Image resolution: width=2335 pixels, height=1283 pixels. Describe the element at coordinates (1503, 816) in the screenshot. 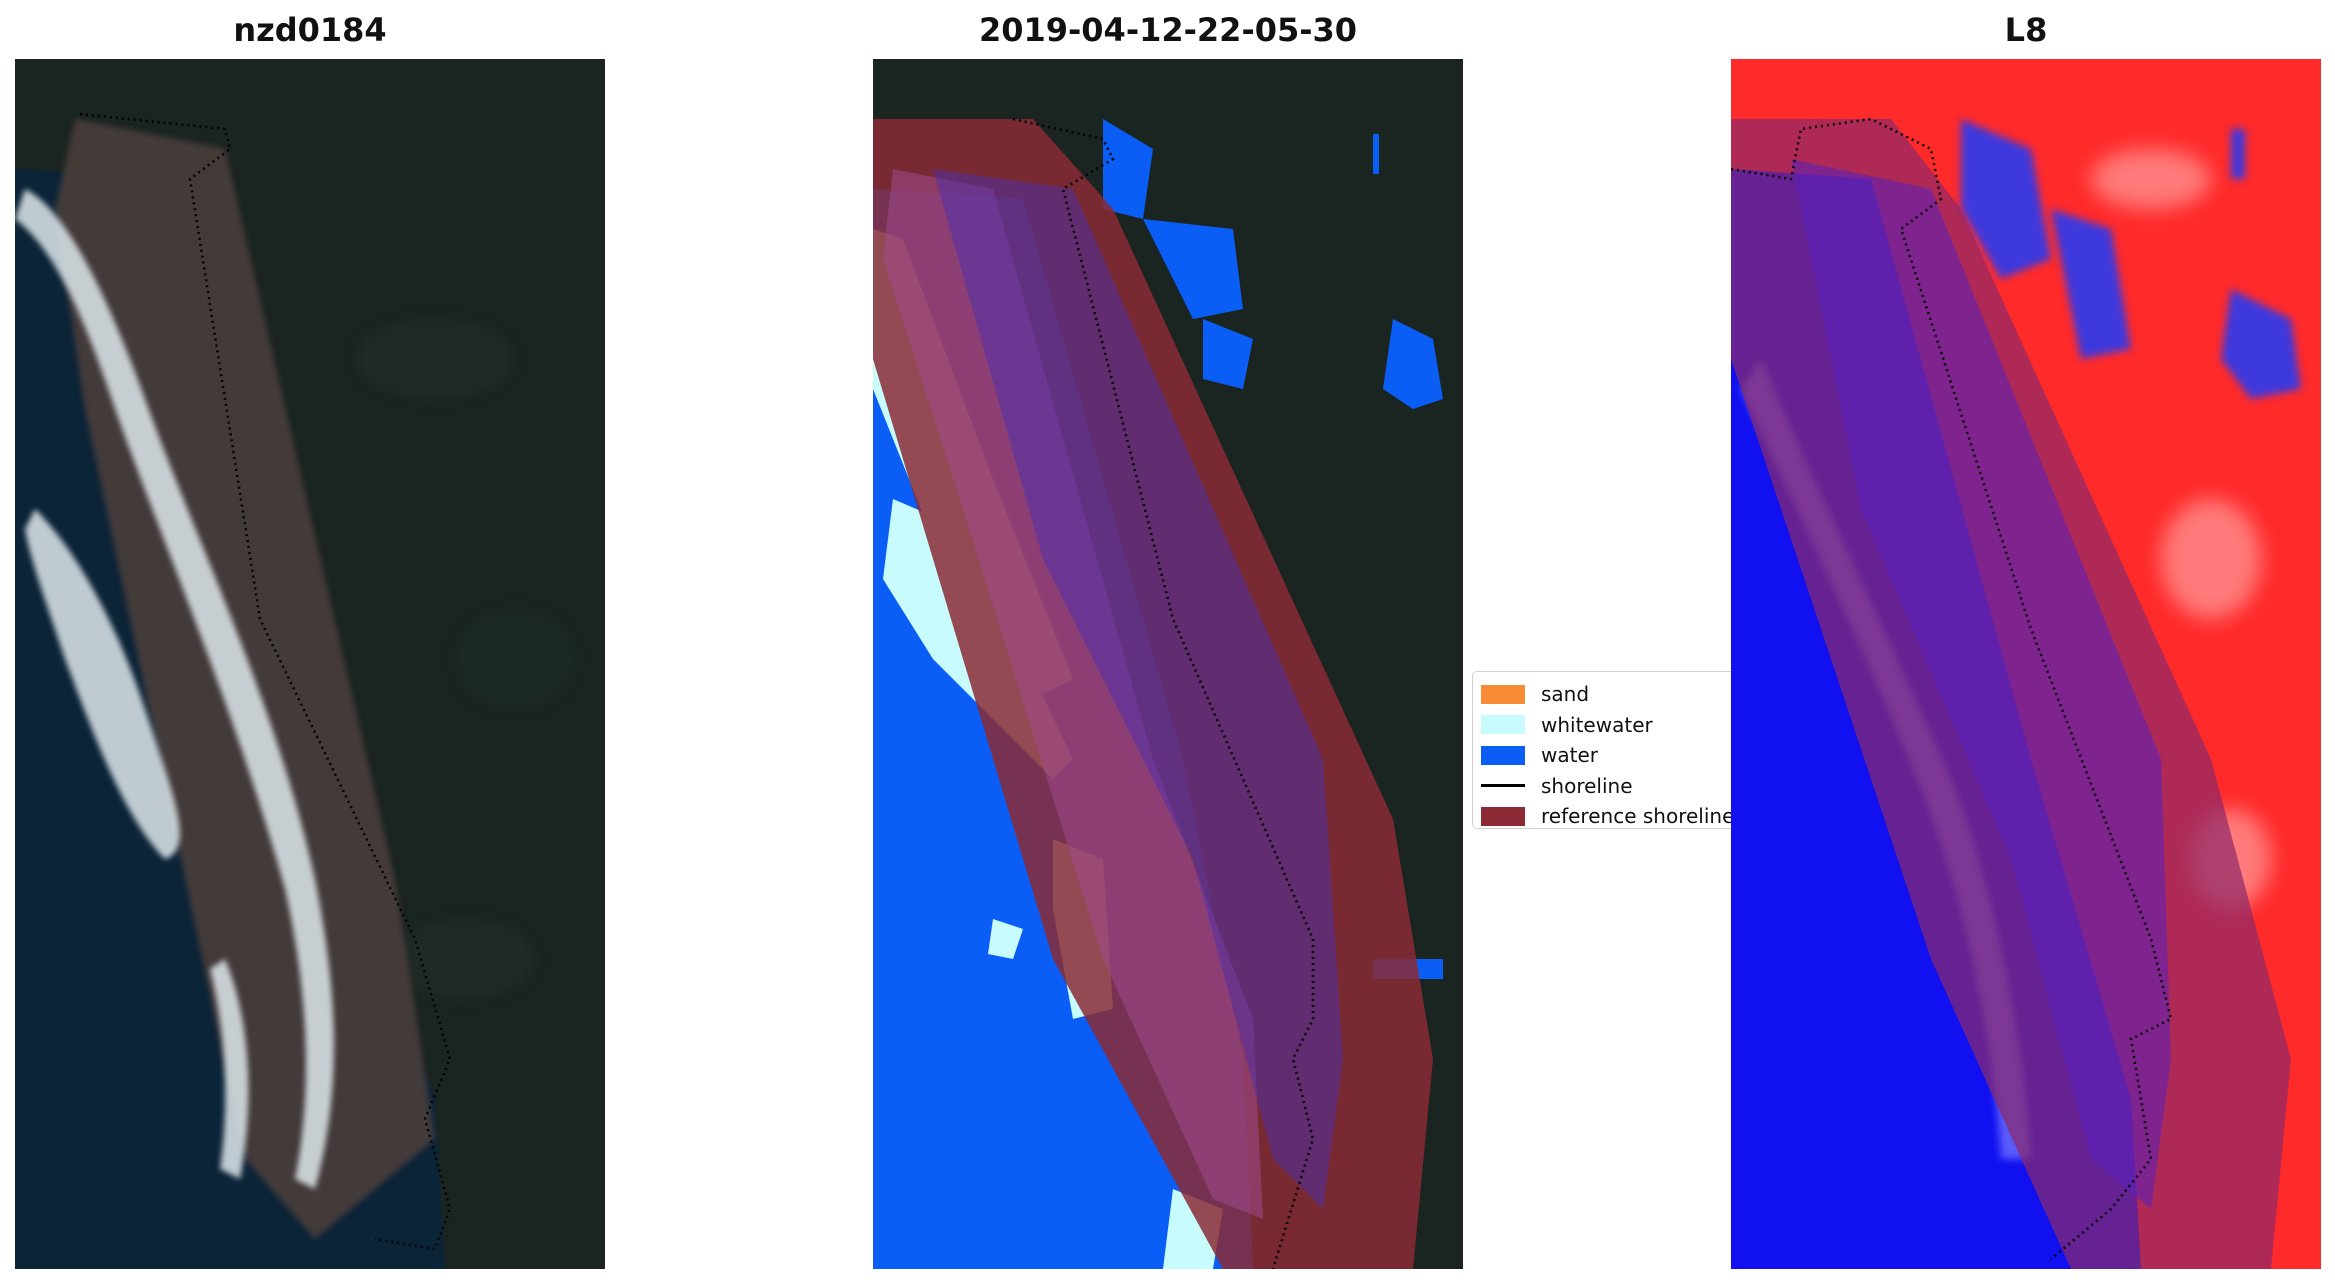

I see `reference-shoreline-swatch` at that location.